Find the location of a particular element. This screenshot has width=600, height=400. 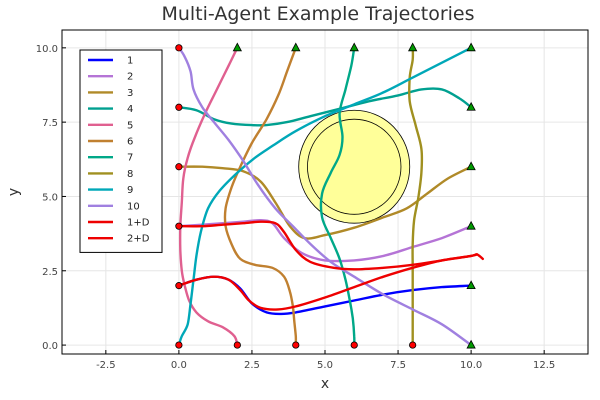

y-axis-ticks: 0.0 2.5 5.0 7.5 10.0 is located at coordinates (51, 198).